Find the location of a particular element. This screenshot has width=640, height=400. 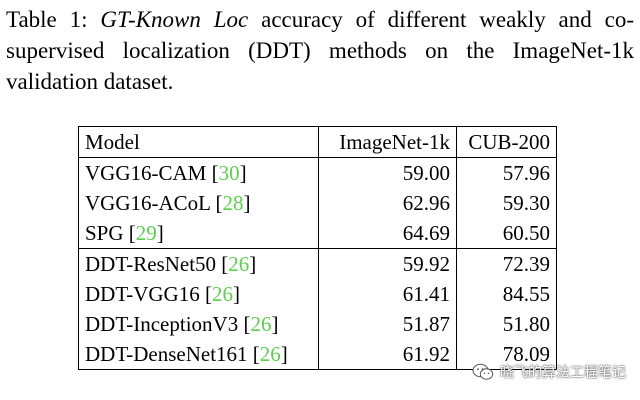

citation-link: 30 is located at coordinates (229, 172).